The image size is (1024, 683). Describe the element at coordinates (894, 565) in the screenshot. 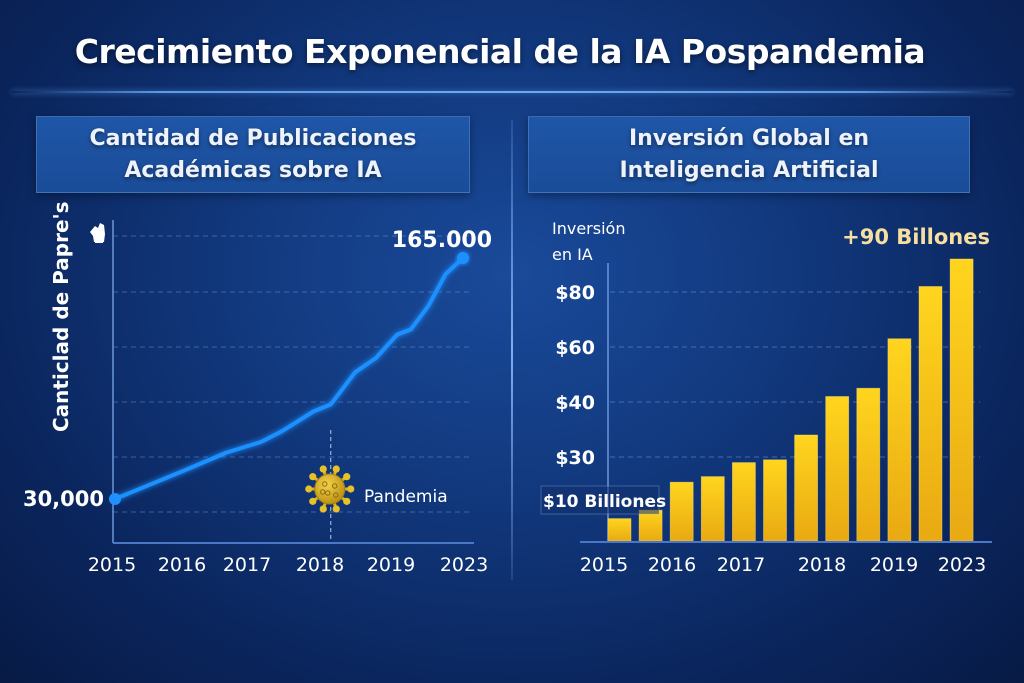

I see `bar-chart-x-tick-label: 2019` at that location.